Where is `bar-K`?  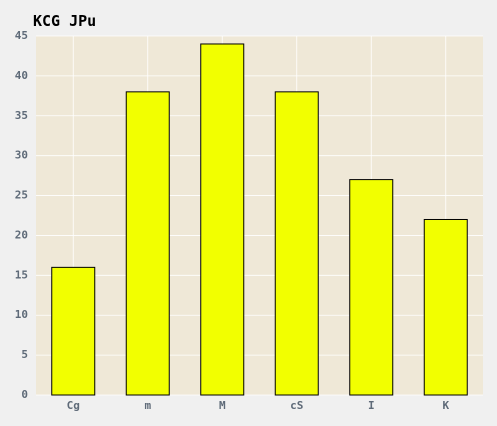 bar-K is located at coordinates (445, 307).